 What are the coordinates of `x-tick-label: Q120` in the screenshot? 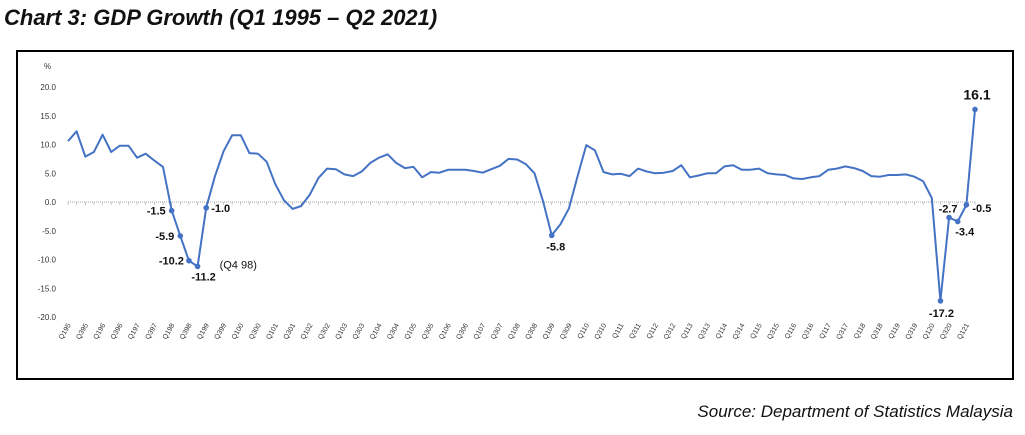 It's located at (929, 331).